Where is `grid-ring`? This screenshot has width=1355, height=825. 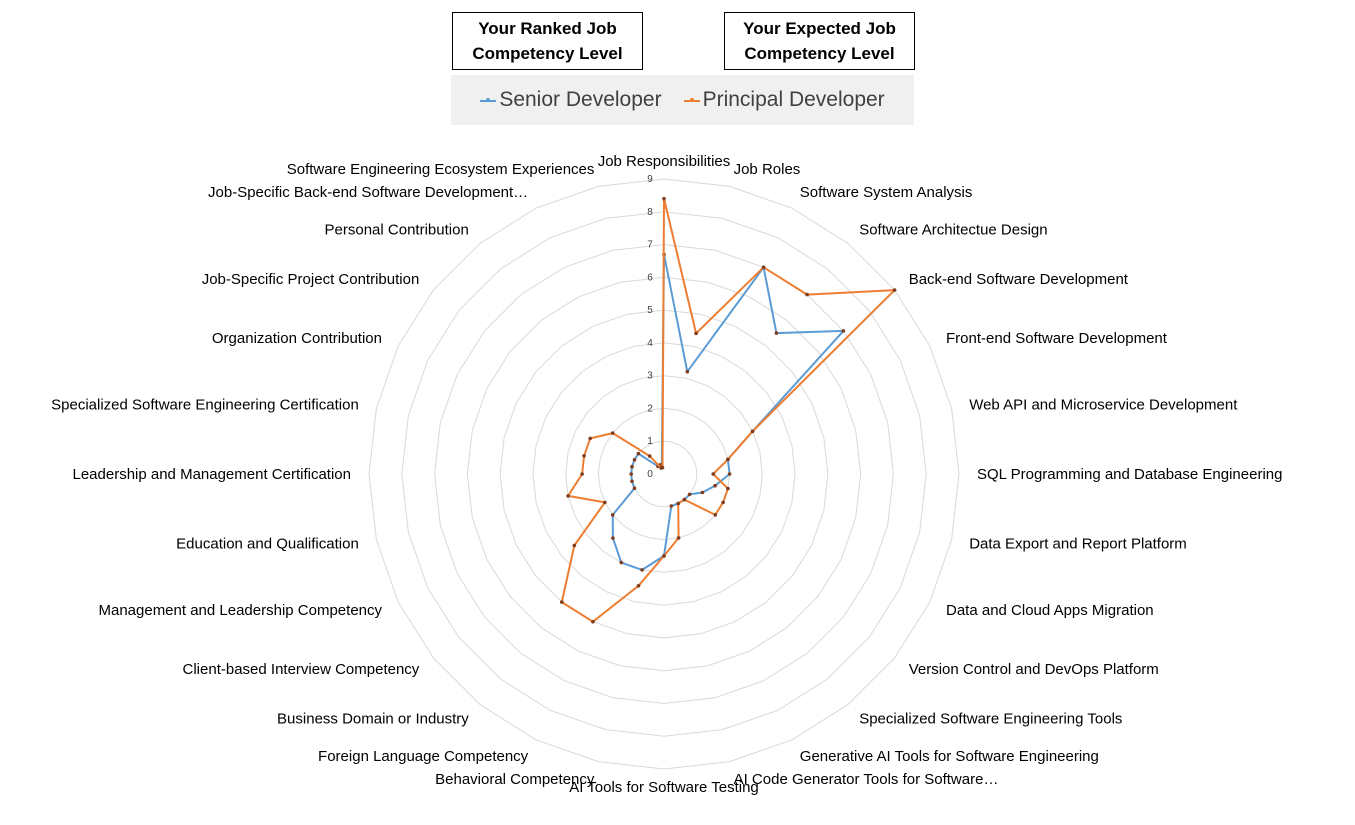 grid-ring is located at coordinates (664, 474).